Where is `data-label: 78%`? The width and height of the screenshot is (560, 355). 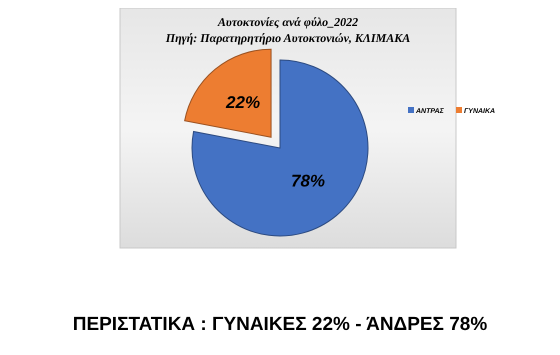
data-label: 78% is located at coordinates (308, 180).